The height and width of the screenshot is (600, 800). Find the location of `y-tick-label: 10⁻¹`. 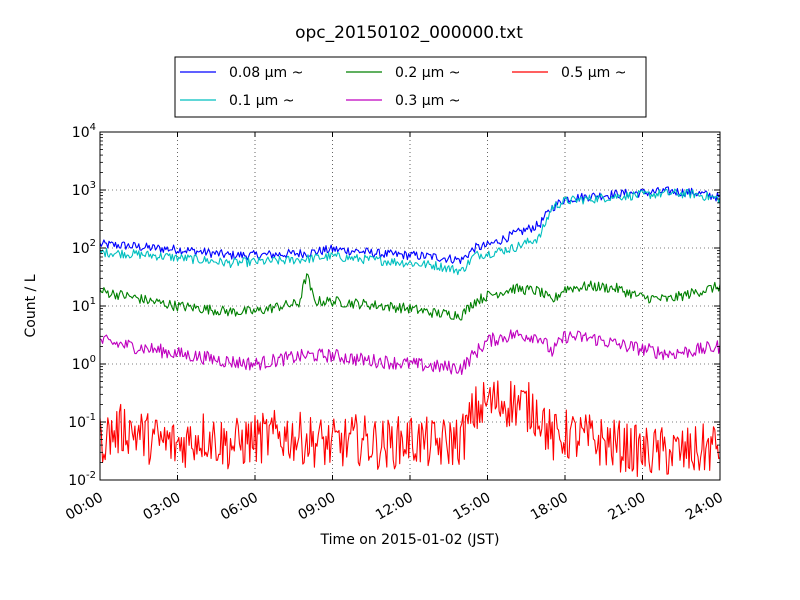

y-tick-label: 10⁻¹ is located at coordinates (82, 421).